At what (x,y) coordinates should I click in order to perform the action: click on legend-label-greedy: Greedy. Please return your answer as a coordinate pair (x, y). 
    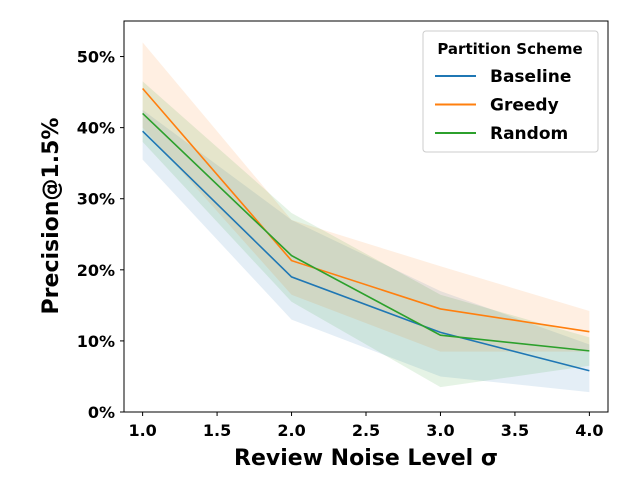
    Looking at the image, I should click on (524, 106).